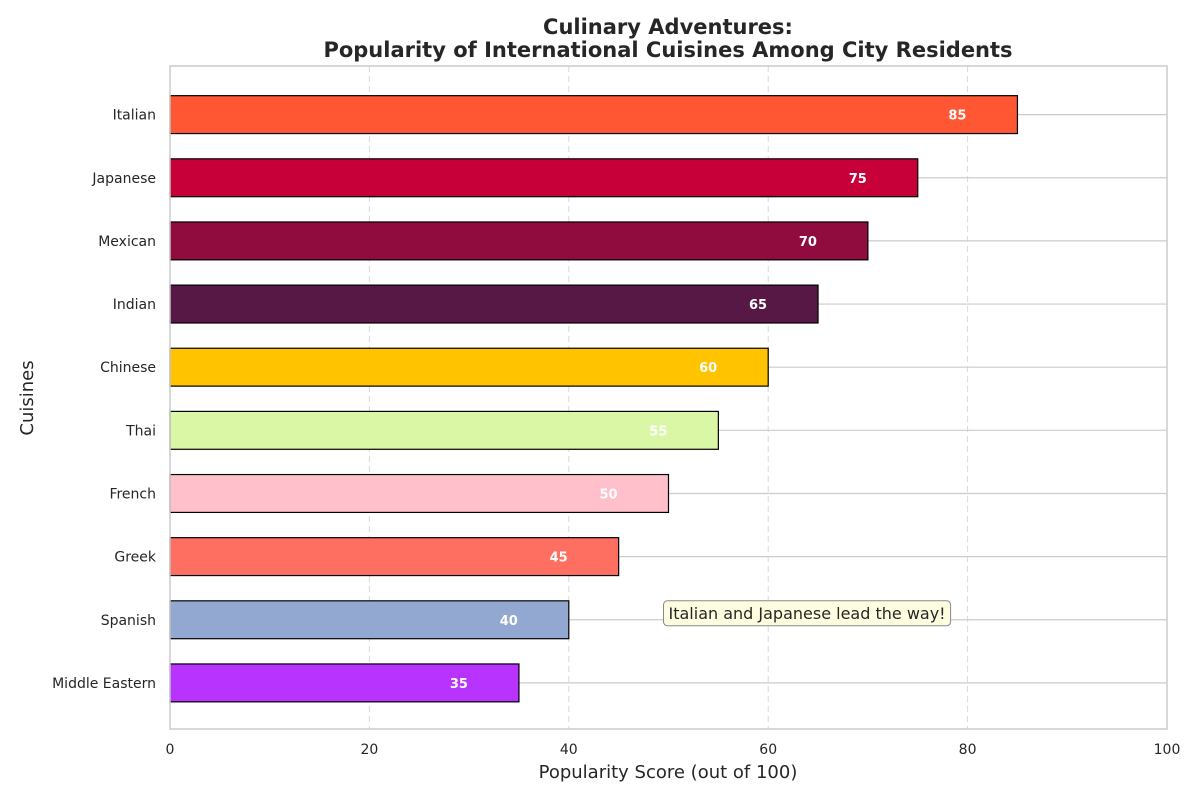  What do you see at coordinates (1167, 750) in the screenshot?
I see `x-tick-label: 100` at bounding box center [1167, 750].